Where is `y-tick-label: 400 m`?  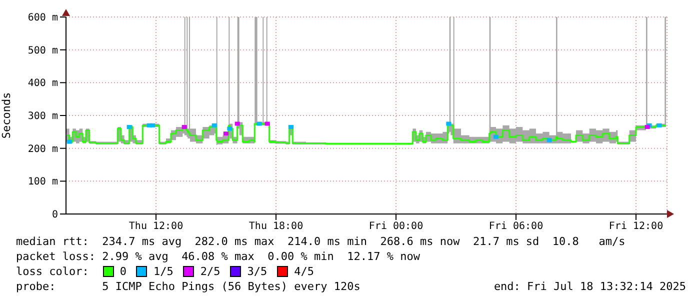
y-tick-label: 400 m is located at coordinates (43, 84).